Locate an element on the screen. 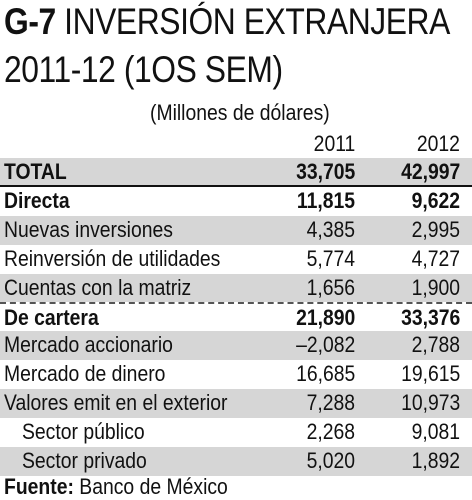  row-value-2011: 1,656 is located at coordinates (330, 287).